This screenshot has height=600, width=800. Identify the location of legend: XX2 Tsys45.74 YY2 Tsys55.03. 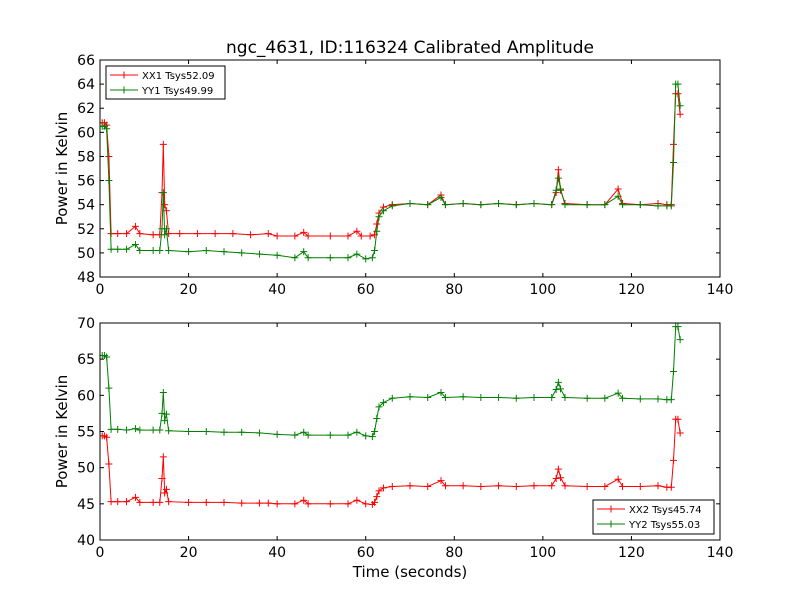
(653, 517).